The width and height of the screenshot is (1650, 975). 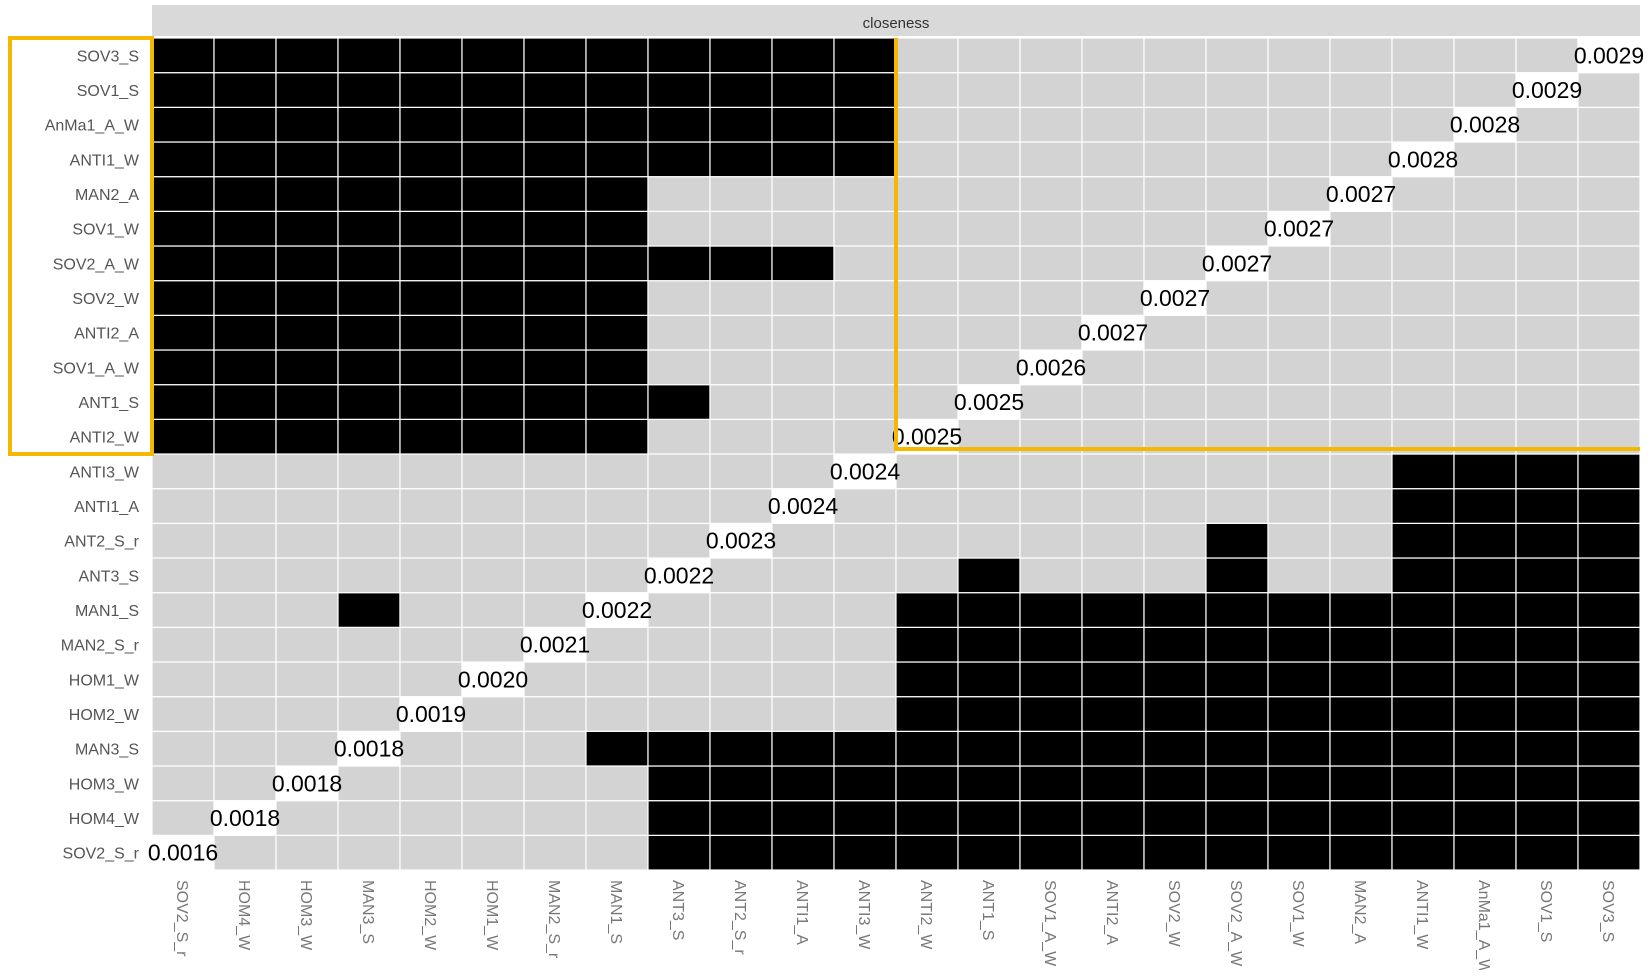 What do you see at coordinates (1297, 914) in the screenshot?
I see `x-tick-label: SOV1_W` at bounding box center [1297, 914].